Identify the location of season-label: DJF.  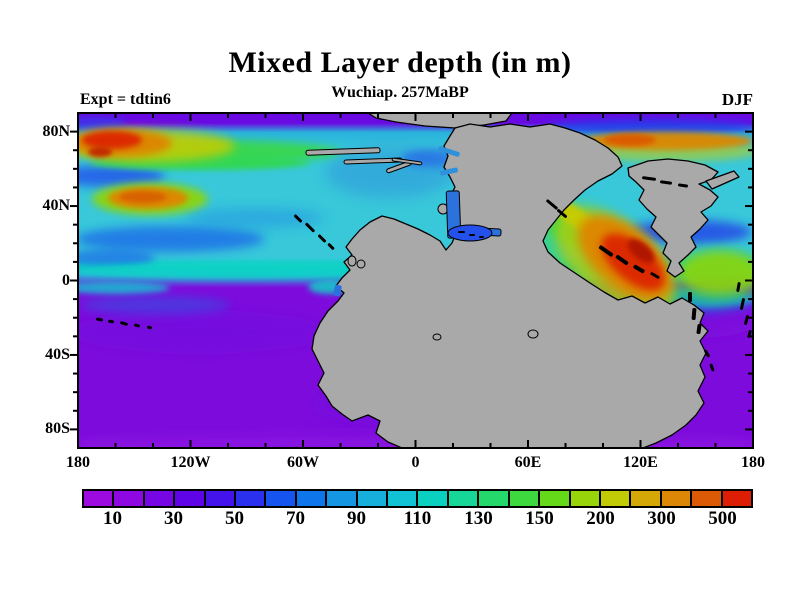
(737, 99).